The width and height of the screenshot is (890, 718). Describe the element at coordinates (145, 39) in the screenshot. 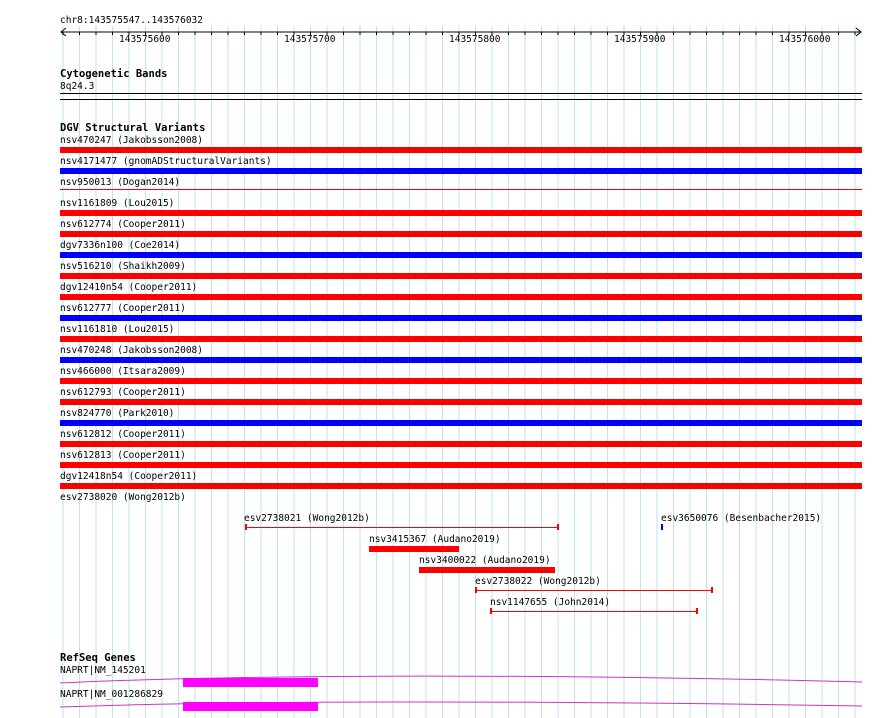

I see `ruler-tick-label: 143575600` at that location.